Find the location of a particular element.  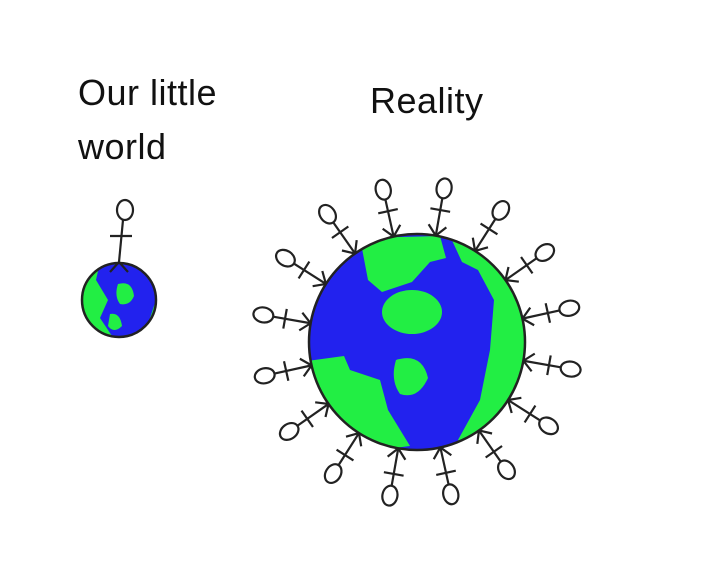

little-world-person is located at coordinates (122, 235).